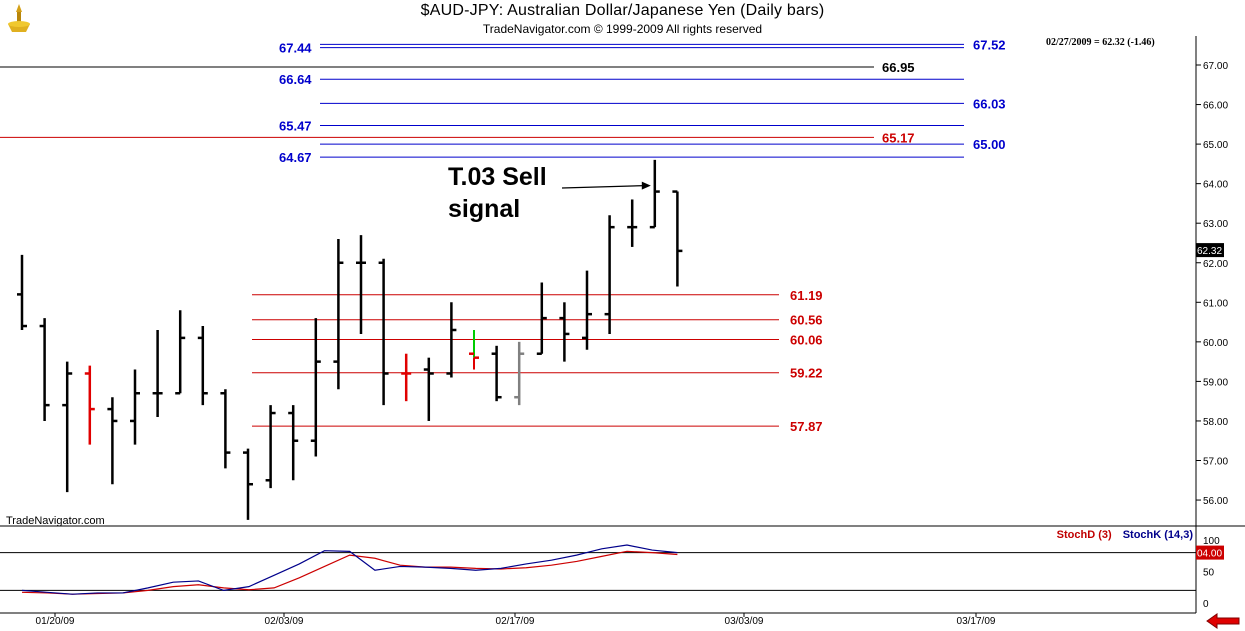  I want to click on stoch-last-box, so click(1210, 552).